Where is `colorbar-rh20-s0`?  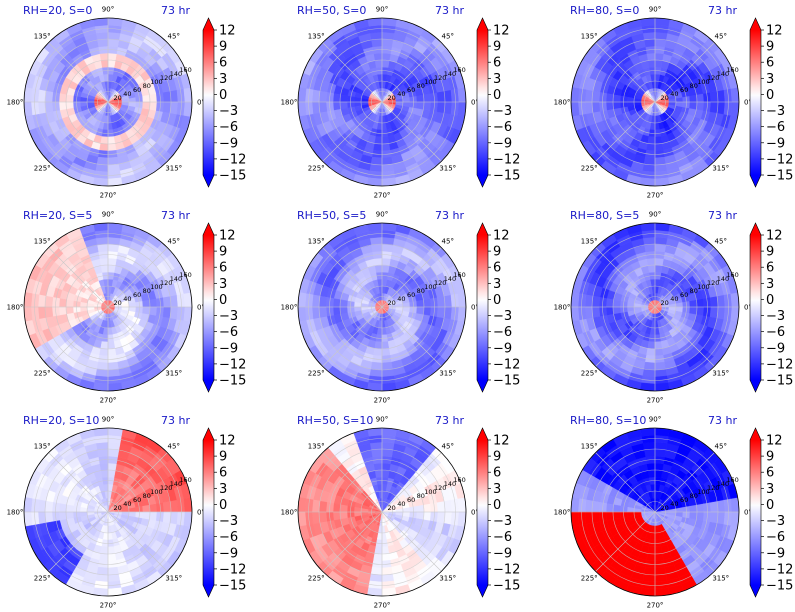
colorbar-rh20-s0 is located at coordinates (208, 102).